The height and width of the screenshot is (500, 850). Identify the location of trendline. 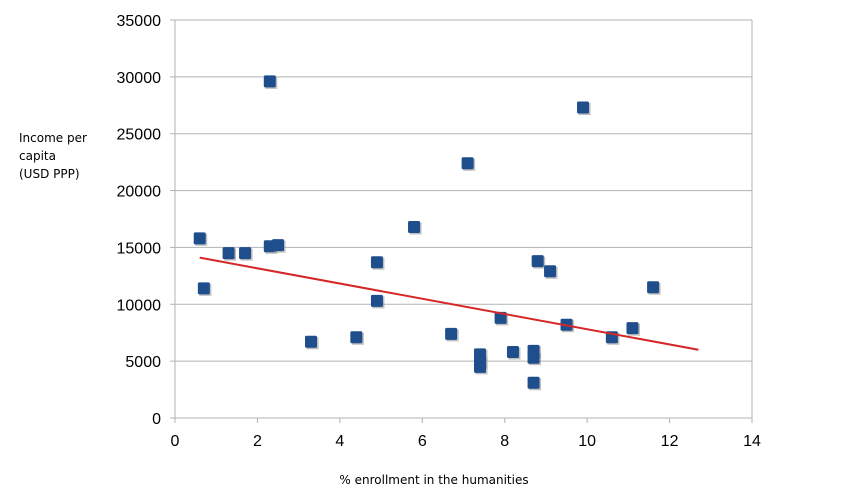
(449, 303).